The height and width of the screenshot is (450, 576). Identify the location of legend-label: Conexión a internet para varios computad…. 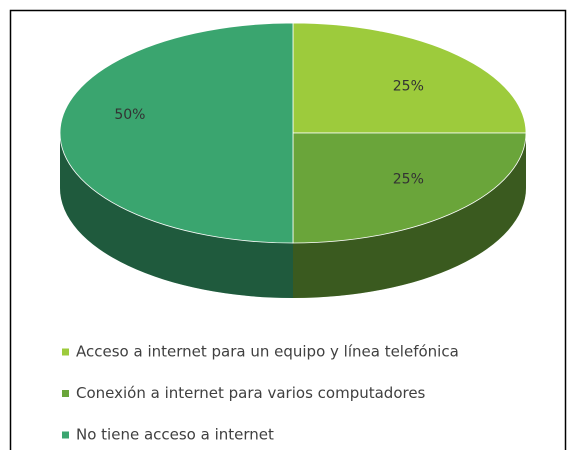
(251, 393).